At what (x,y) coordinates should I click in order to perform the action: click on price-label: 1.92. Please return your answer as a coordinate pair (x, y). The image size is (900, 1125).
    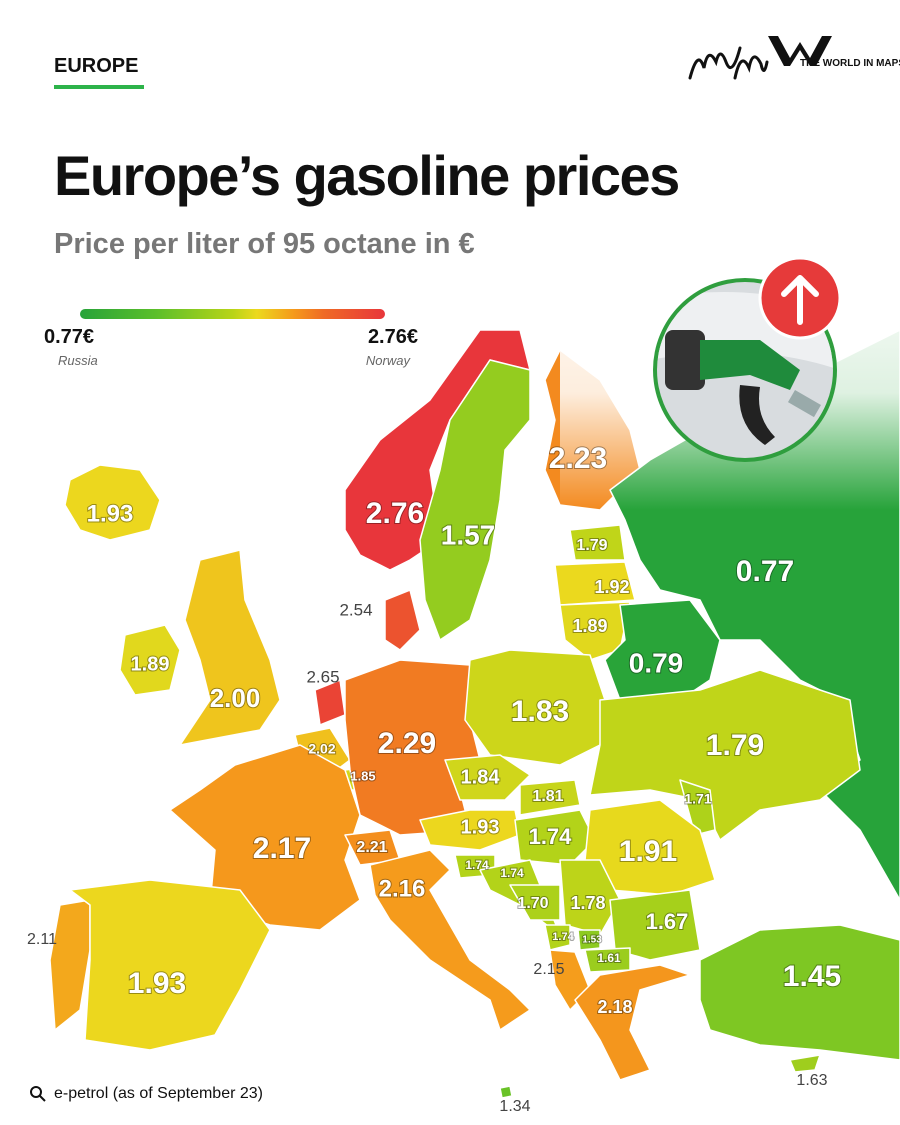
    Looking at the image, I should click on (611, 587).